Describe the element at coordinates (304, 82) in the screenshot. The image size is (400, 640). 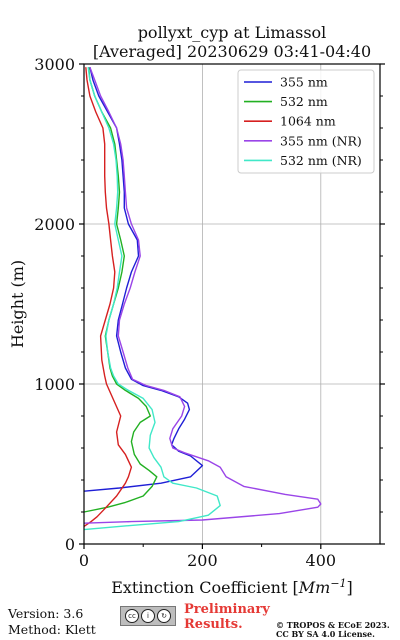
I see `legend-label: 355 nm` at that location.